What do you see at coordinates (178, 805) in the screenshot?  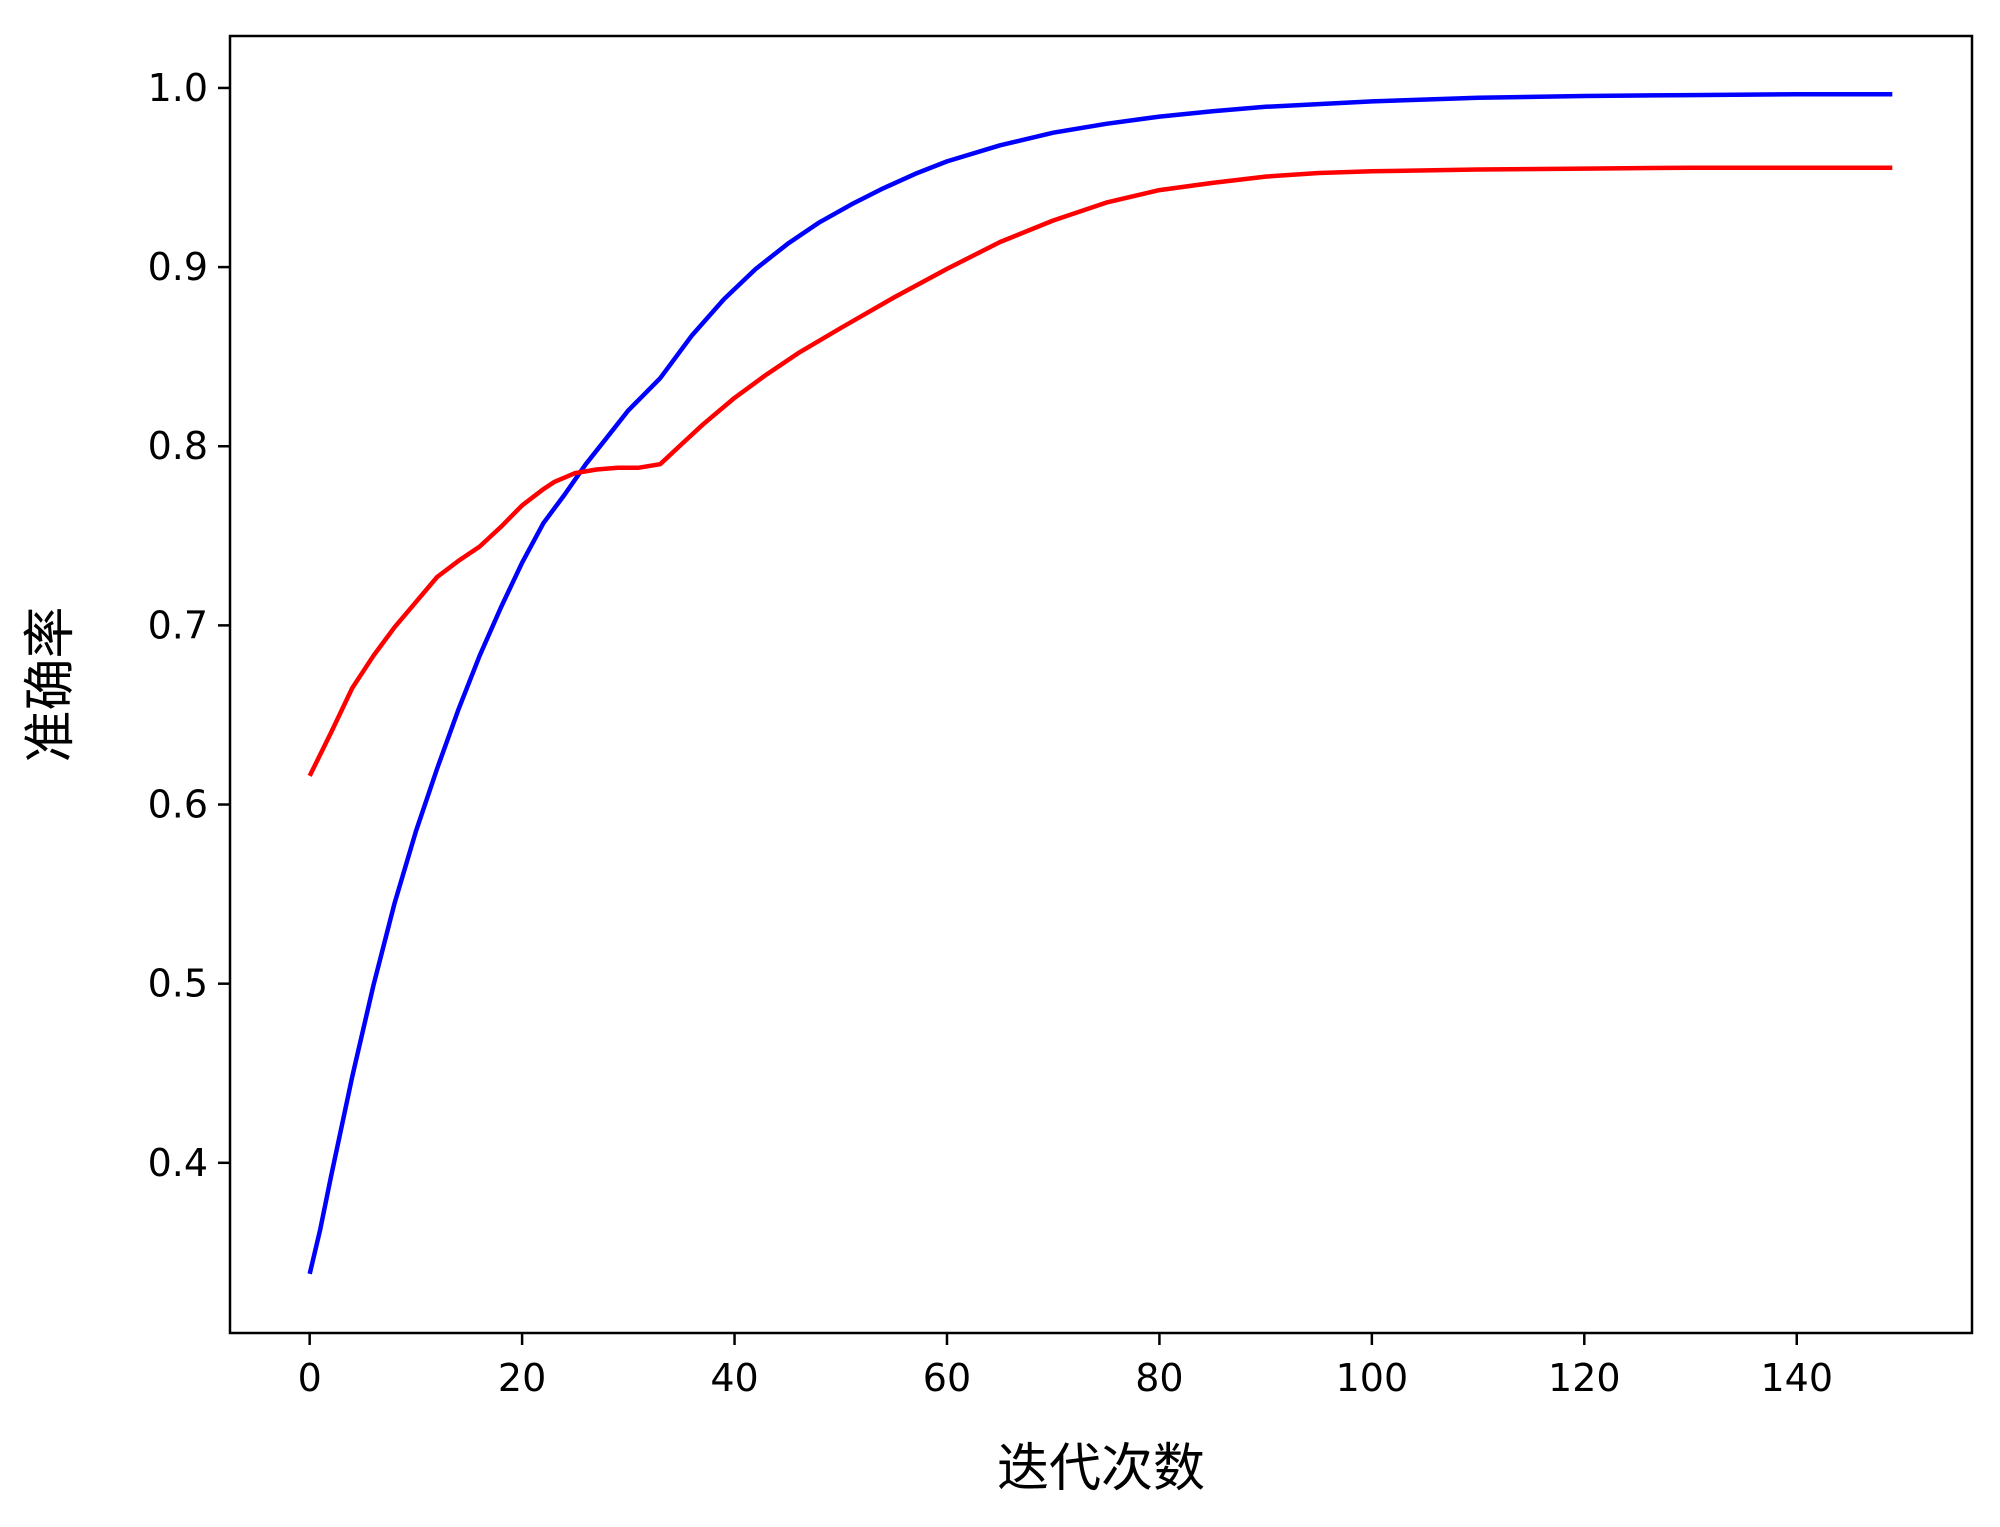 I see `y-tick-label: 0.6` at bounding box center [178, 805].